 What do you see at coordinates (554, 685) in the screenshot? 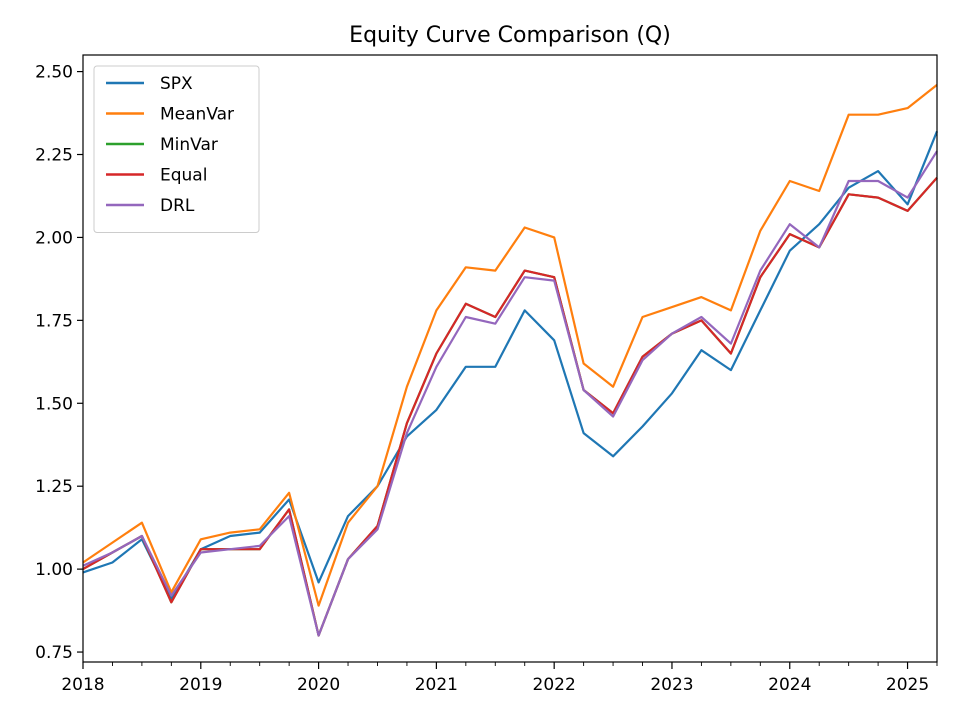
I see `x-tick-label: 2022` at bounding box center [554, 685].